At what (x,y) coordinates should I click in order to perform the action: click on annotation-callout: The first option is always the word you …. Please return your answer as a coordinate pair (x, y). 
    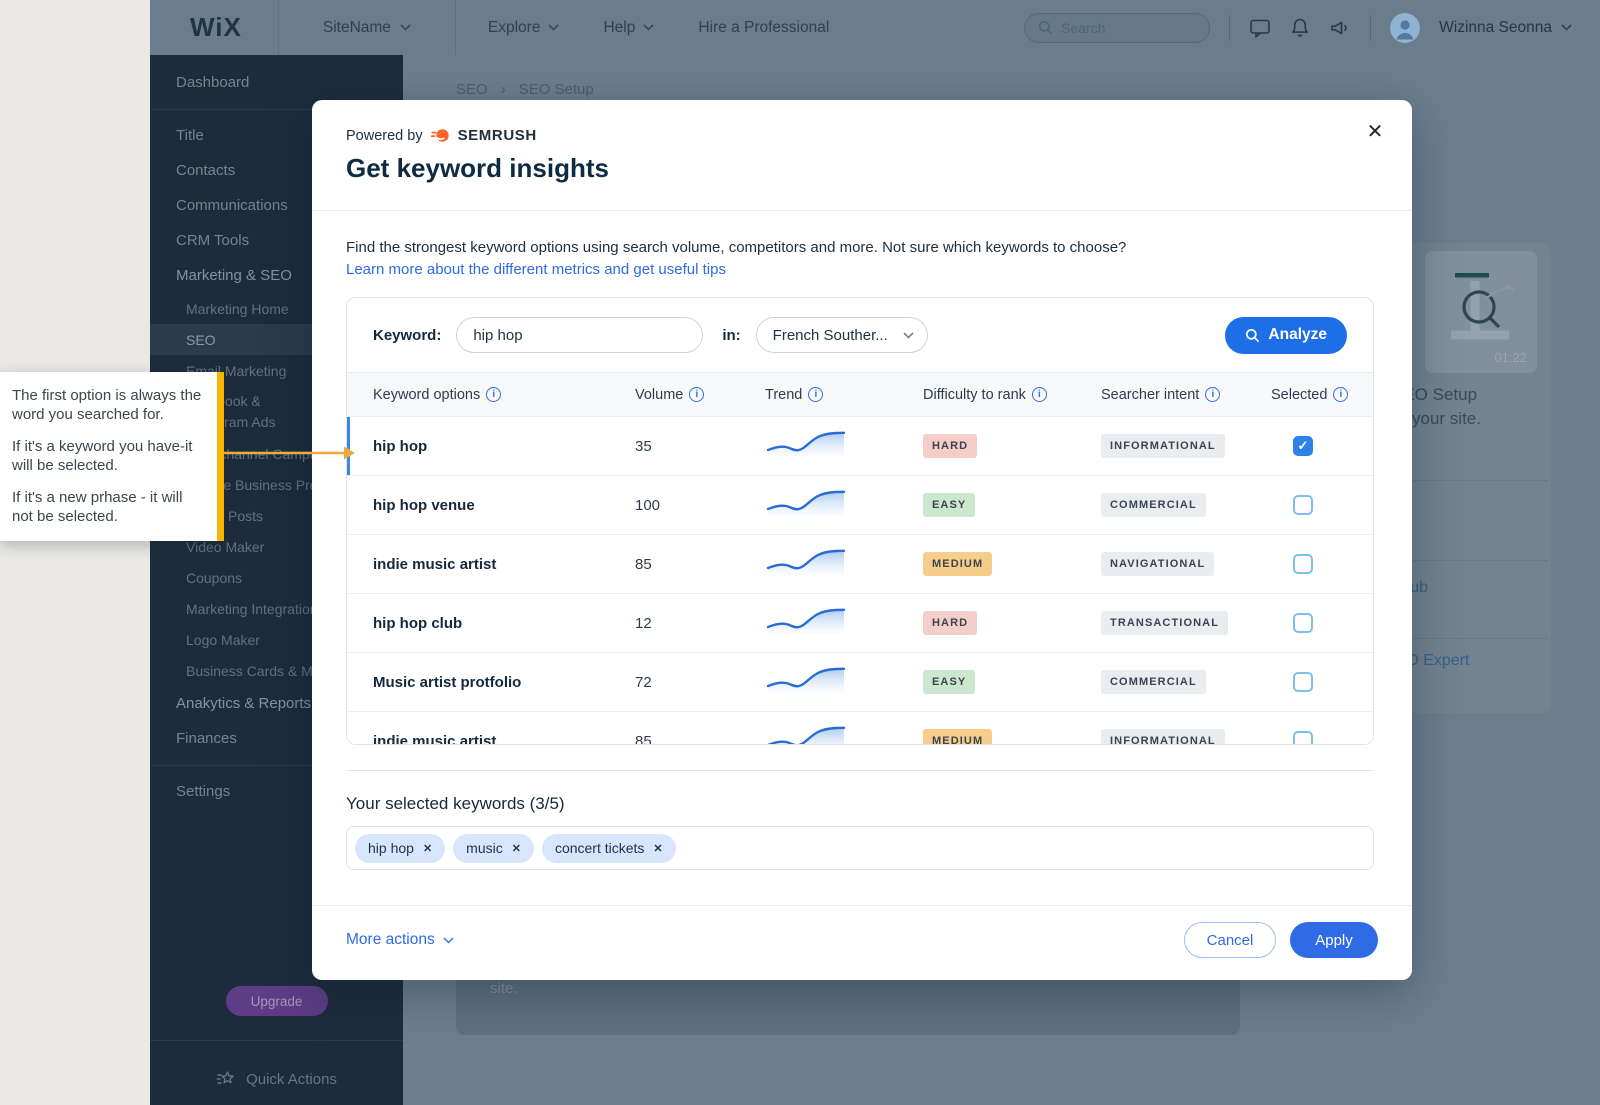
    Looking at the image, I should click on (112, 457).